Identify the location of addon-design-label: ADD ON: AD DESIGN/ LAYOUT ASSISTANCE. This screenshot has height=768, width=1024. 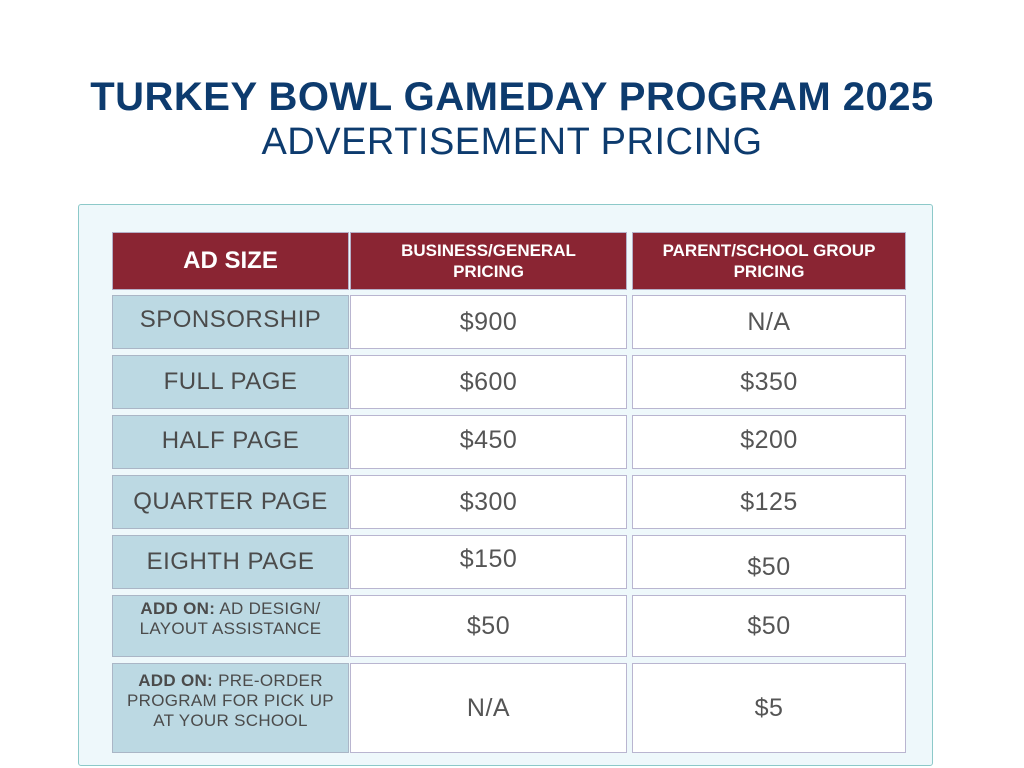
(230, 626).